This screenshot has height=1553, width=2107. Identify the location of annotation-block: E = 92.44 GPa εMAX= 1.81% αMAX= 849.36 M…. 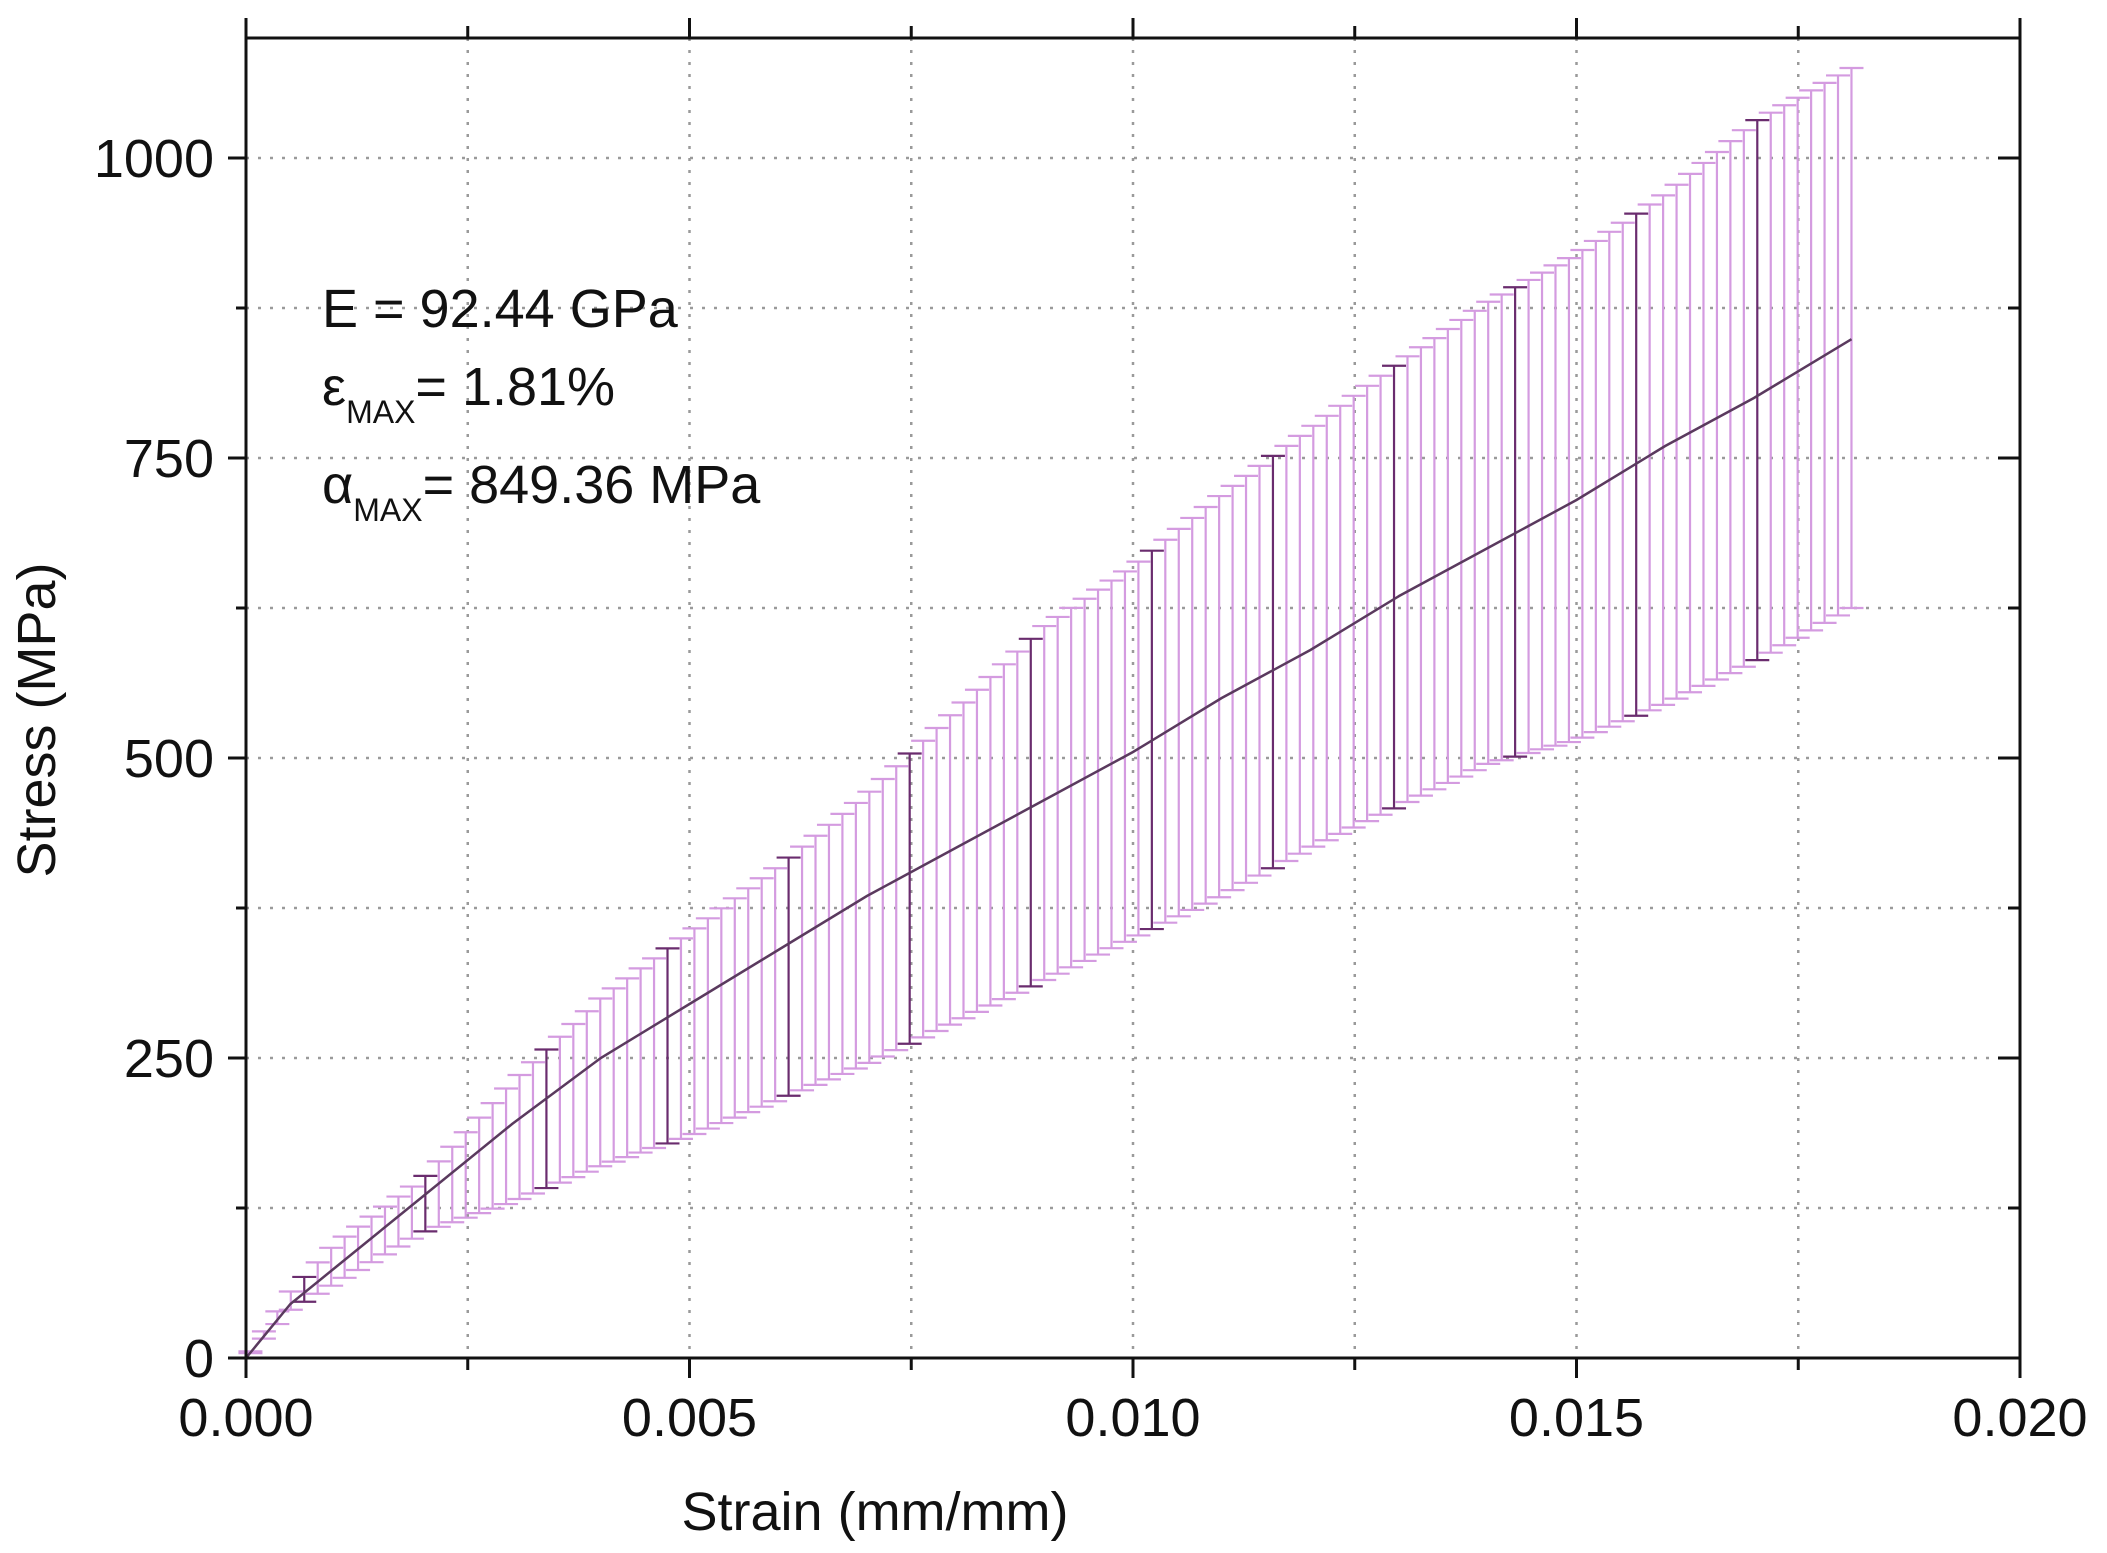
(541, 403).